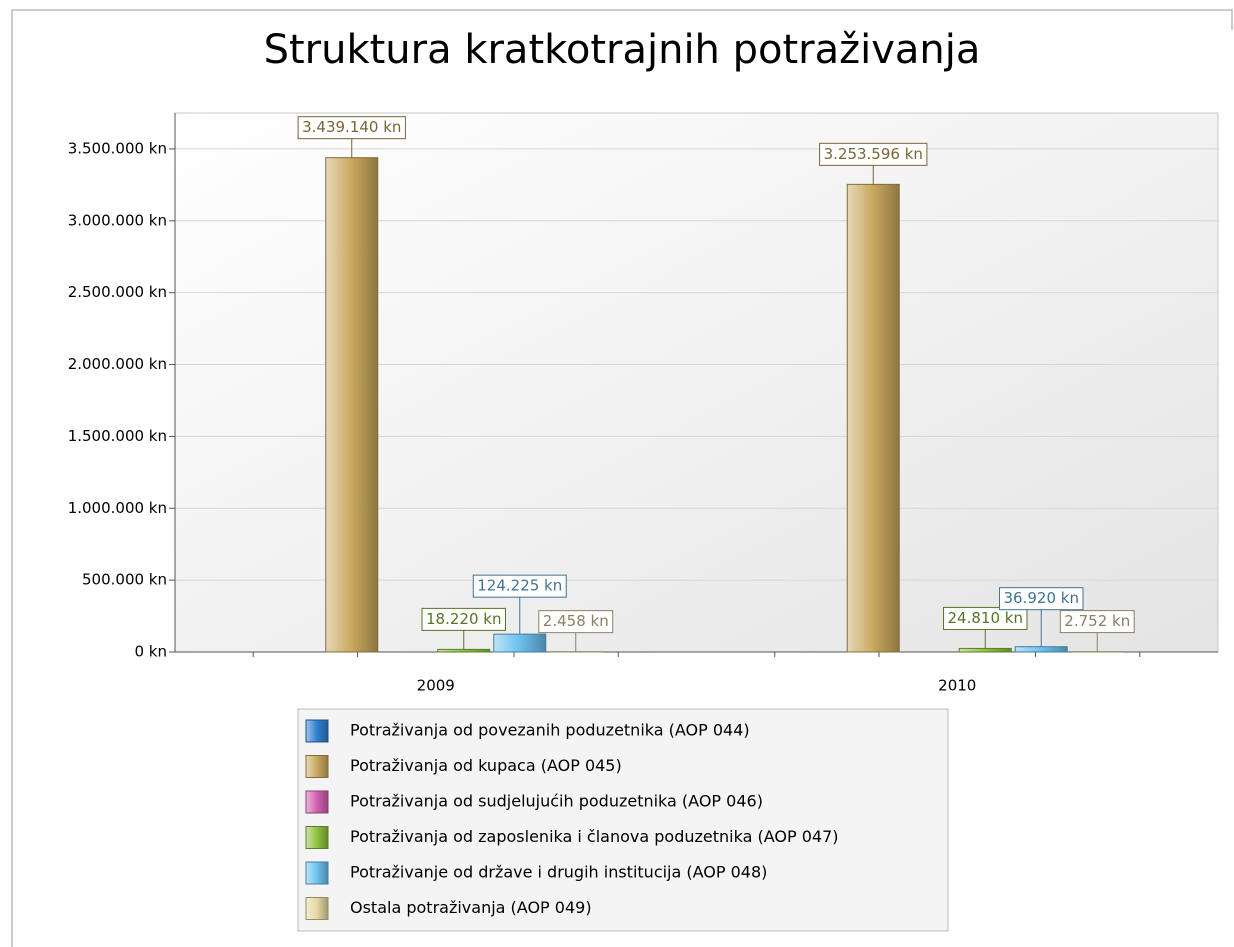 The image size is (1234, 947). What do you see at coordinates (486, 765) in the screenshot?
I see `legend-label: Potraživanja od kupaca (AOP 045)` at bounding box center [486, 765].